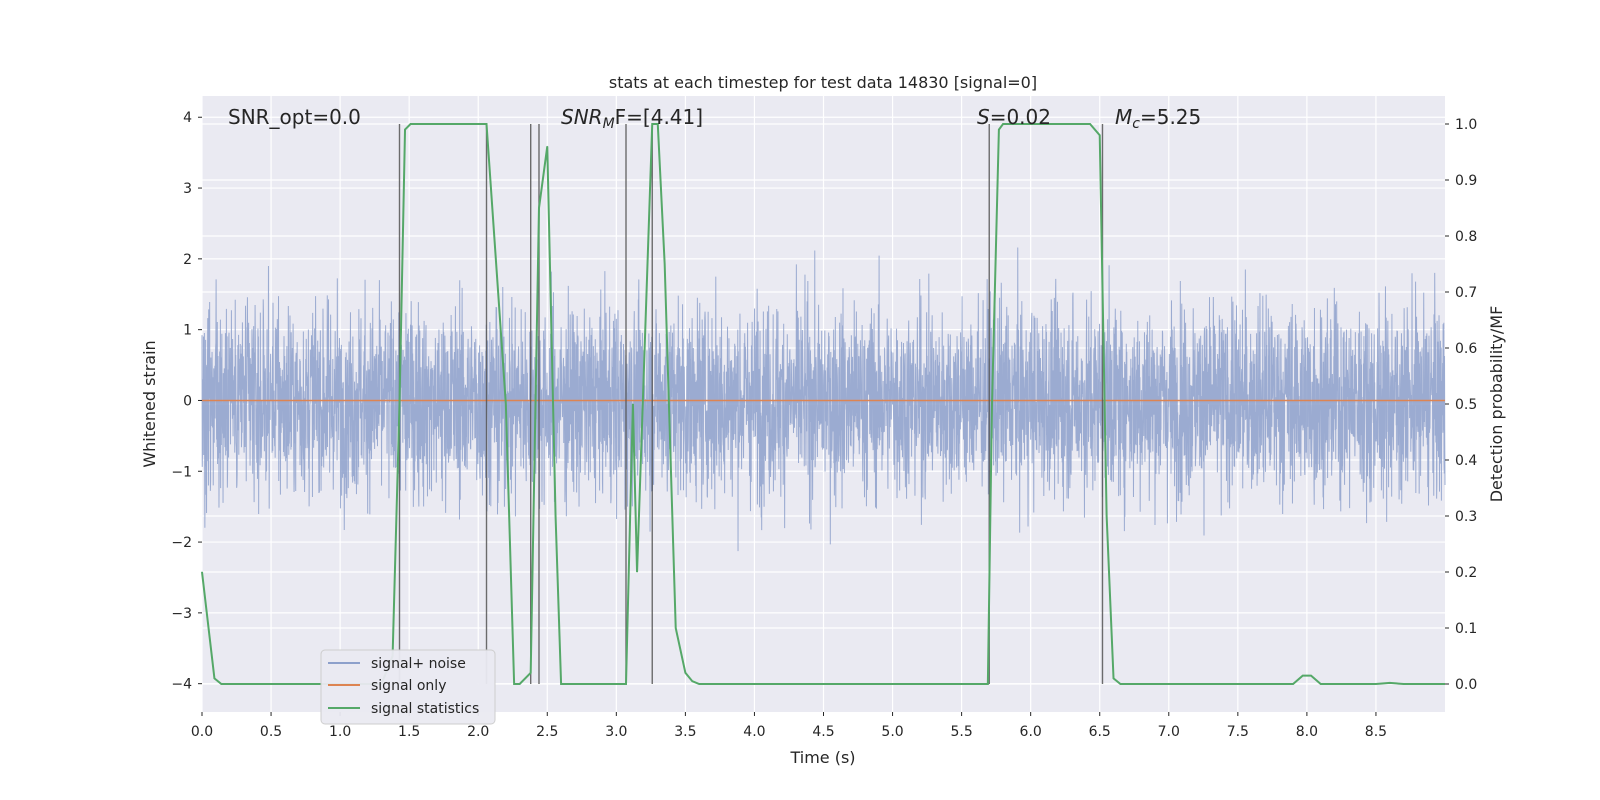 The width and height of the screenshot is (1600, 800). I want to click on x-tick-label: 6.5, so click(1100, 732).